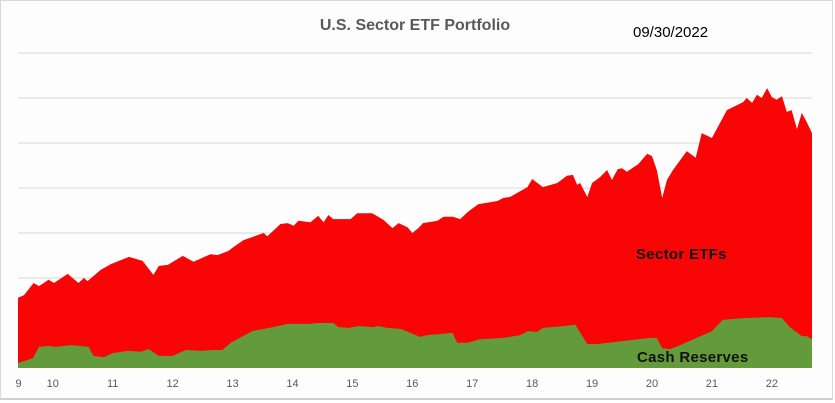 This screenshot has height=403, width=835. I want to click on x-tick-label: 14, so click(292, 384).